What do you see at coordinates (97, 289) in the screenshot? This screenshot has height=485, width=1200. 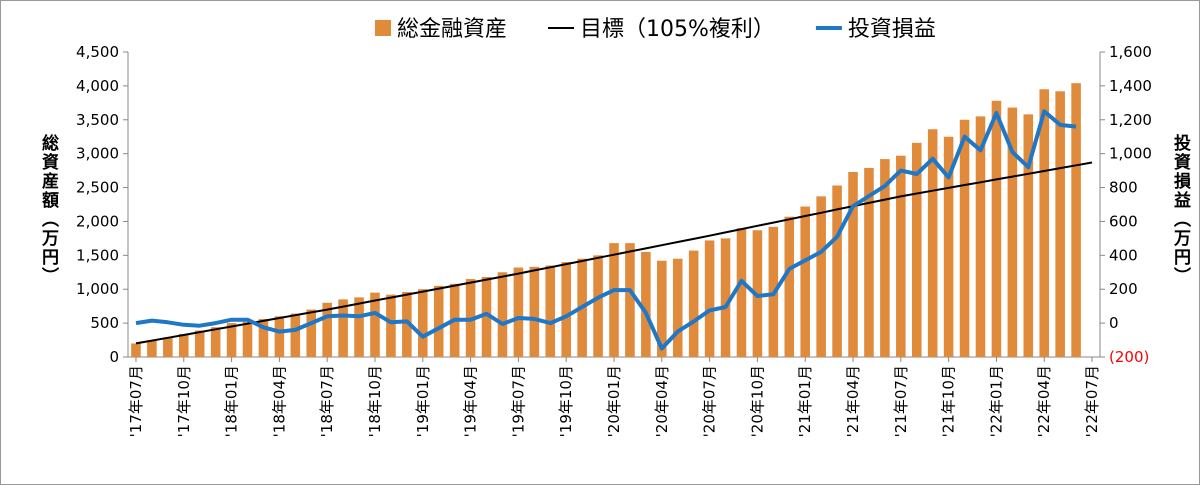 I see `y-tick-label: 1,000` at bounding box center [97, 289].